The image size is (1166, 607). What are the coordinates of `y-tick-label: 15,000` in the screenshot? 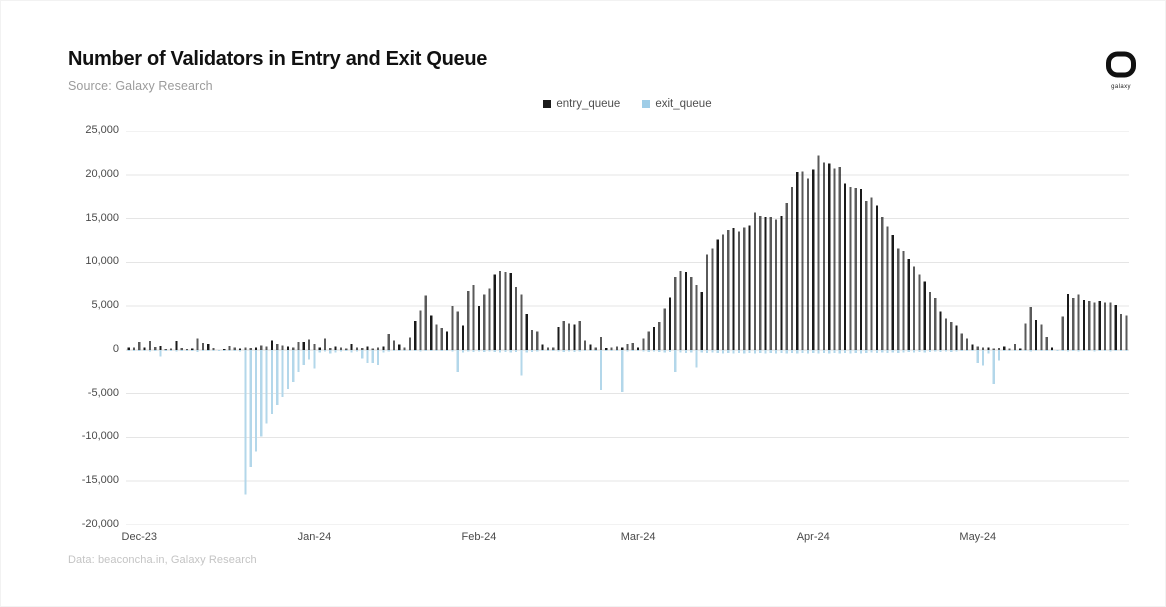 It's located at (102, 217).